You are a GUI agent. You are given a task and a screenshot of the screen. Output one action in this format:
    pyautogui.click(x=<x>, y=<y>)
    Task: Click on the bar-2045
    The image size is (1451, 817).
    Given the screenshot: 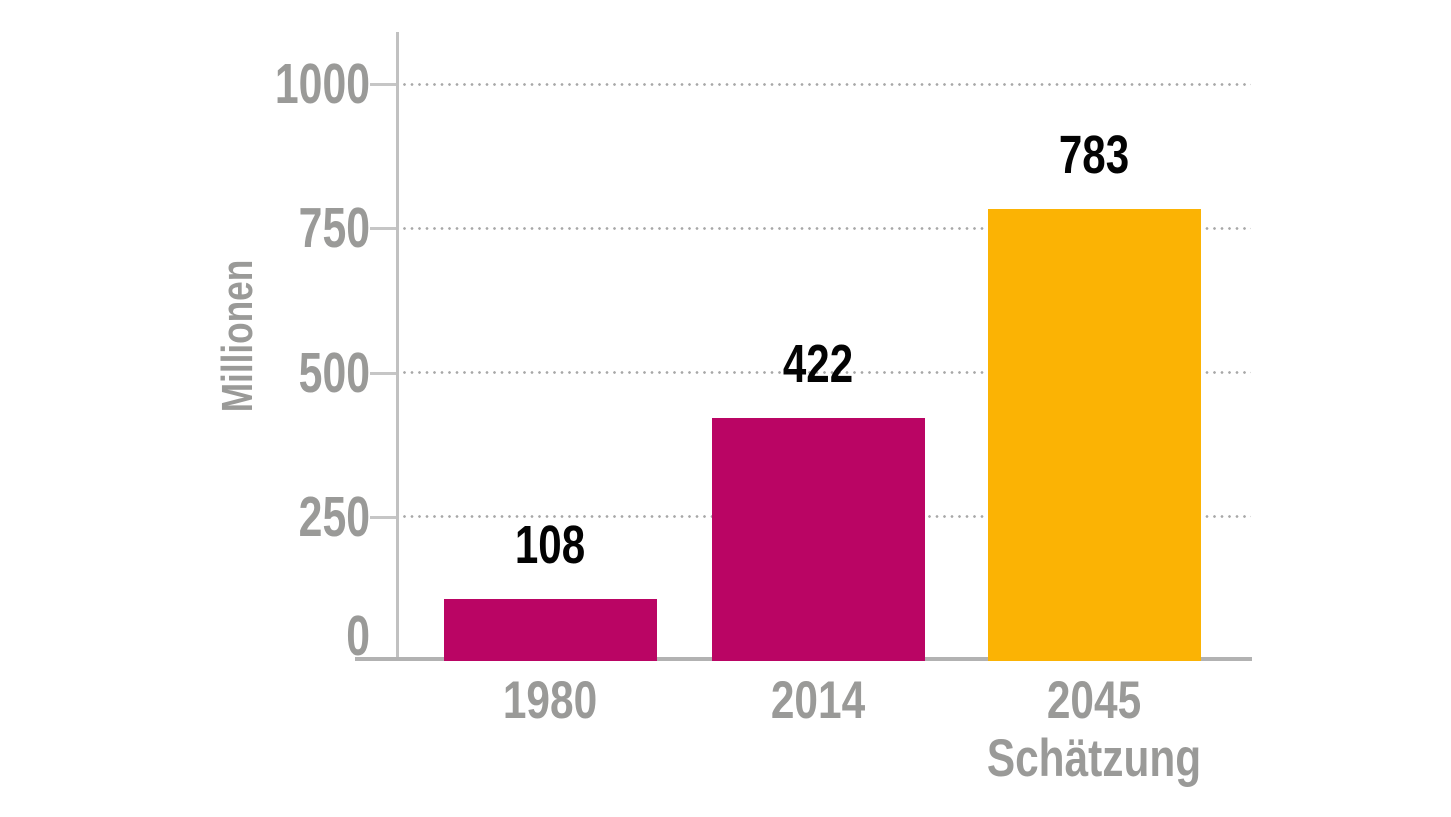 What is the action you would take?
    pyautogui.click(x=1094, y=435)
    